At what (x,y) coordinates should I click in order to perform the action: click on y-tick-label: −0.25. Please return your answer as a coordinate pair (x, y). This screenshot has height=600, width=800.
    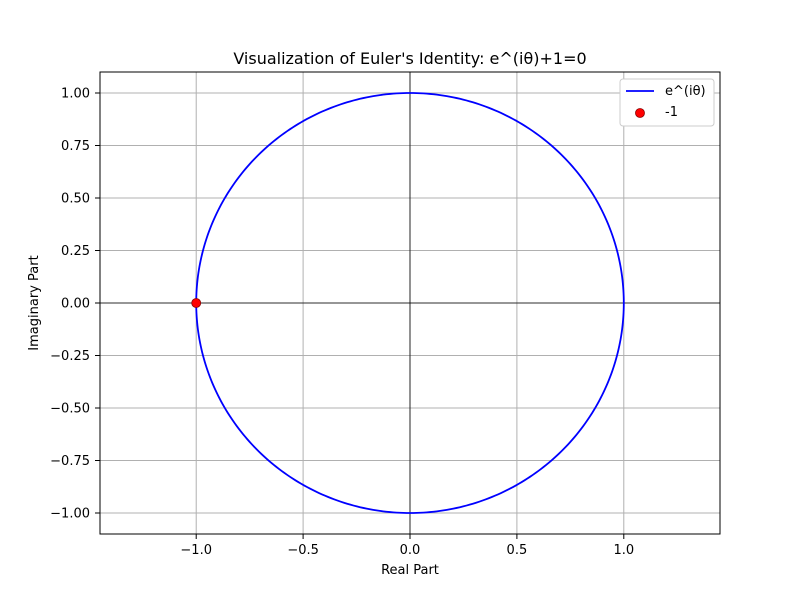
    Looking at the image, I should click on (70, 356).